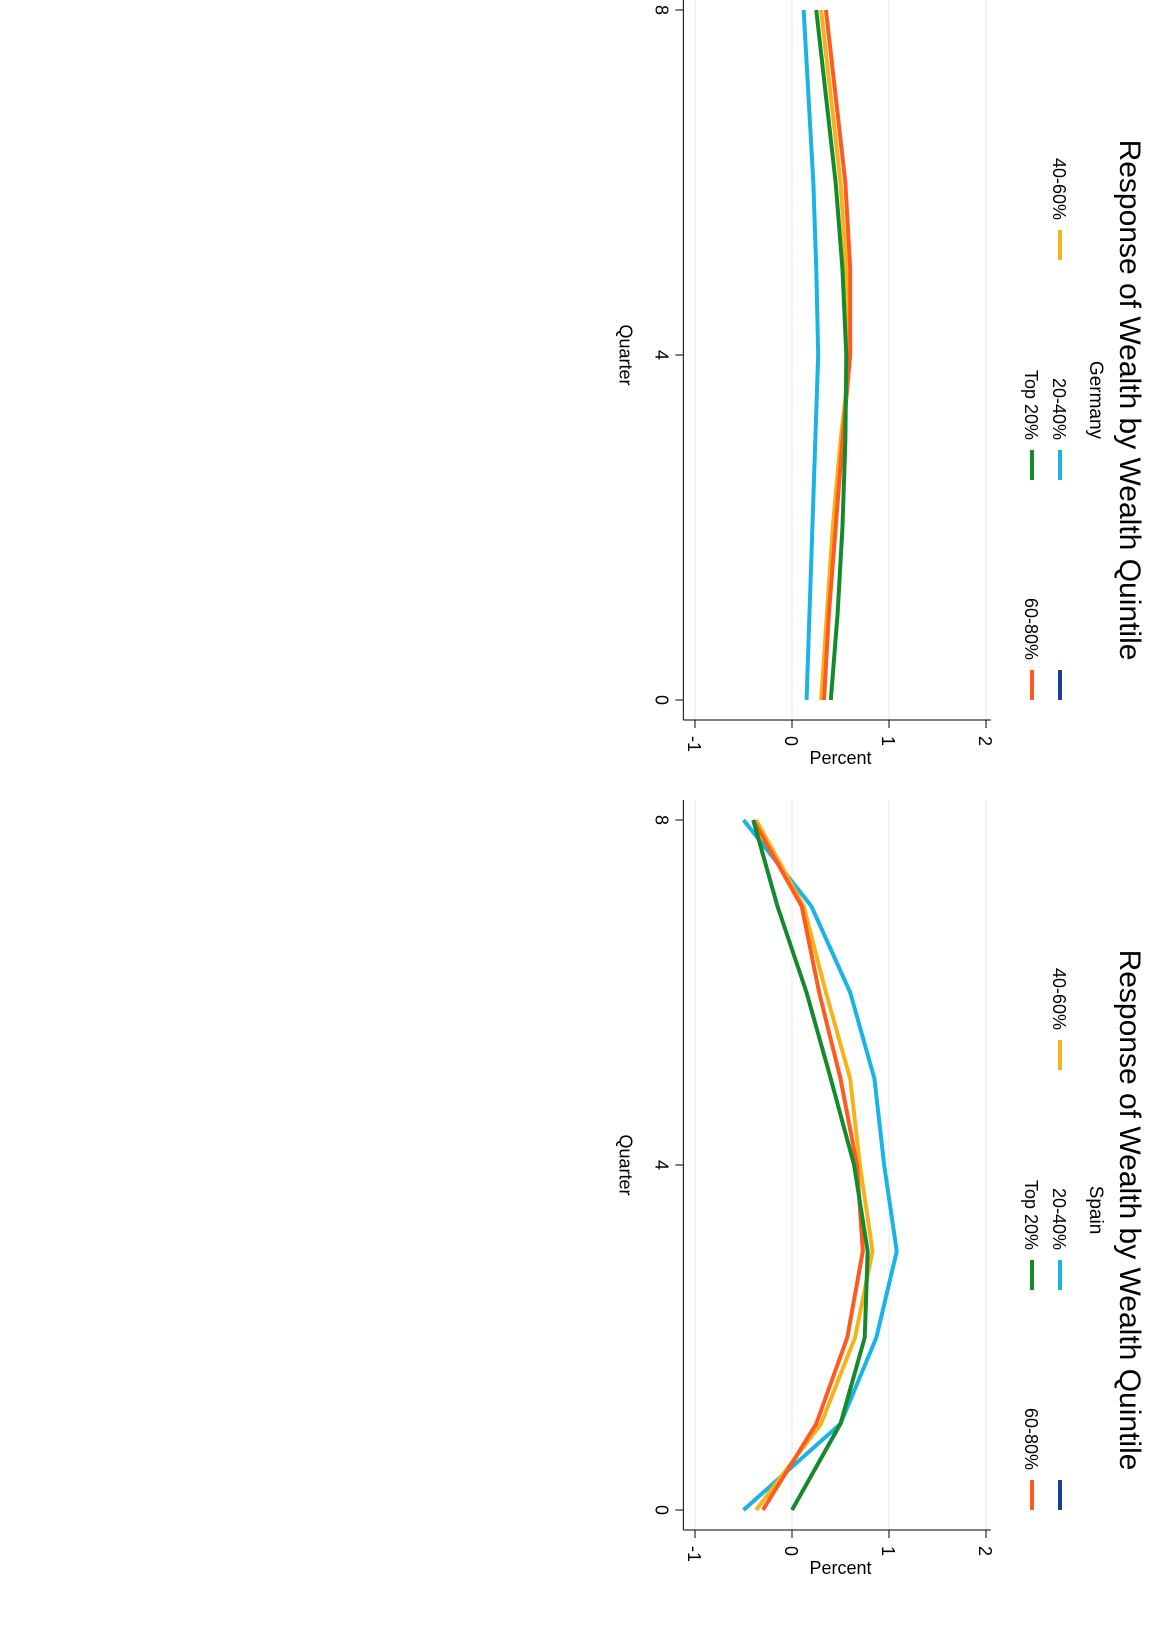 The height and width of the screenshot is (1639, 1159). Describe the element at coordinates (1095, 400) in the screenshot. I see `chart-subtitle: Germany` at that location.